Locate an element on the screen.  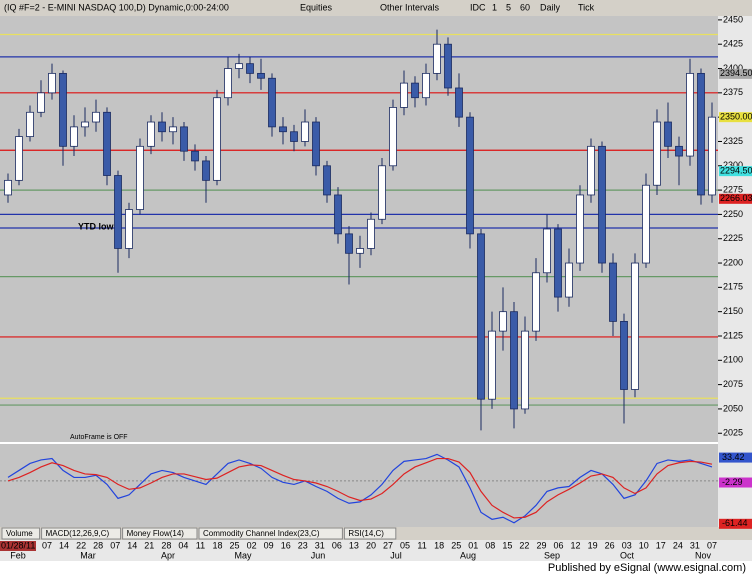
toolbar-item: Daily is located at coordinates (550, 7).